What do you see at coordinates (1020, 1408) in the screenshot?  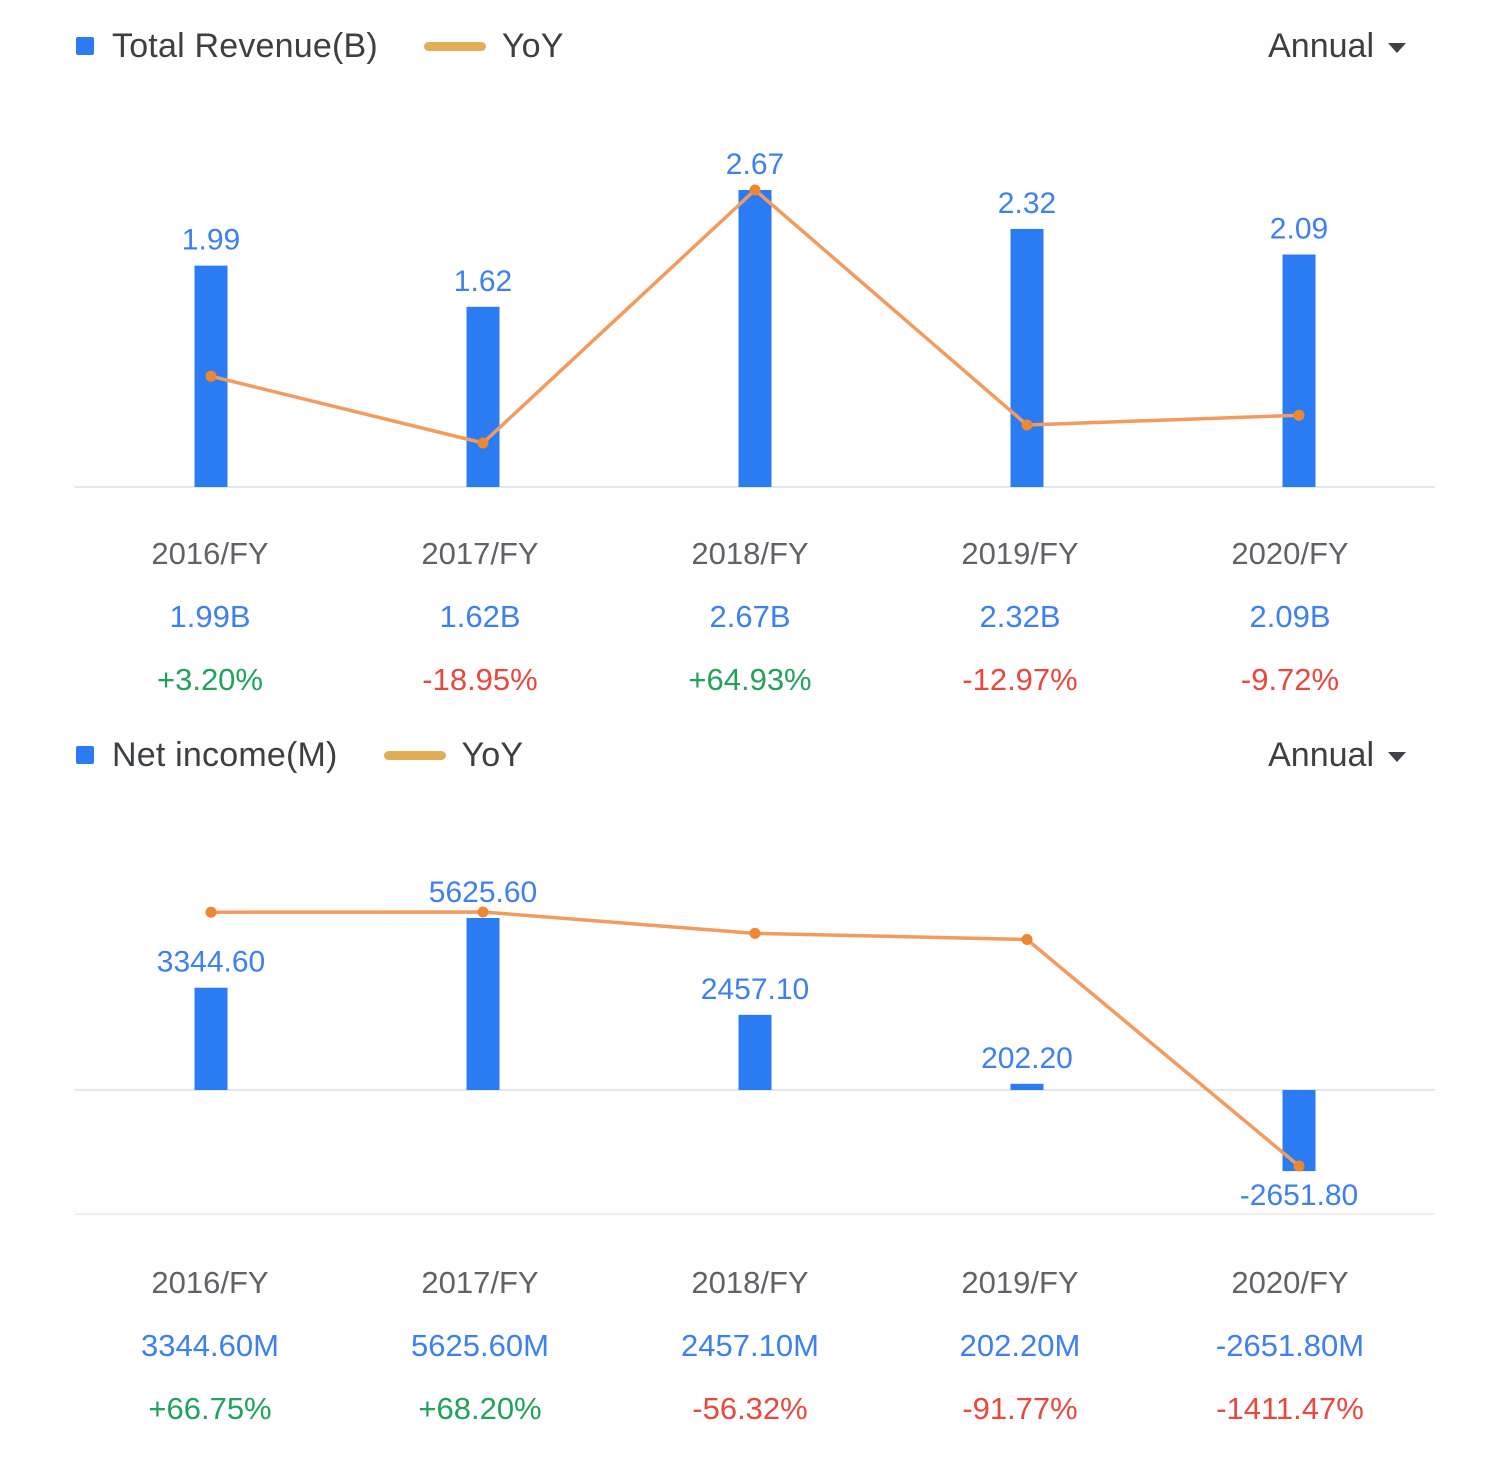 I see `footer-yoy: -91.77%` at bounding box center [1020, 1408].